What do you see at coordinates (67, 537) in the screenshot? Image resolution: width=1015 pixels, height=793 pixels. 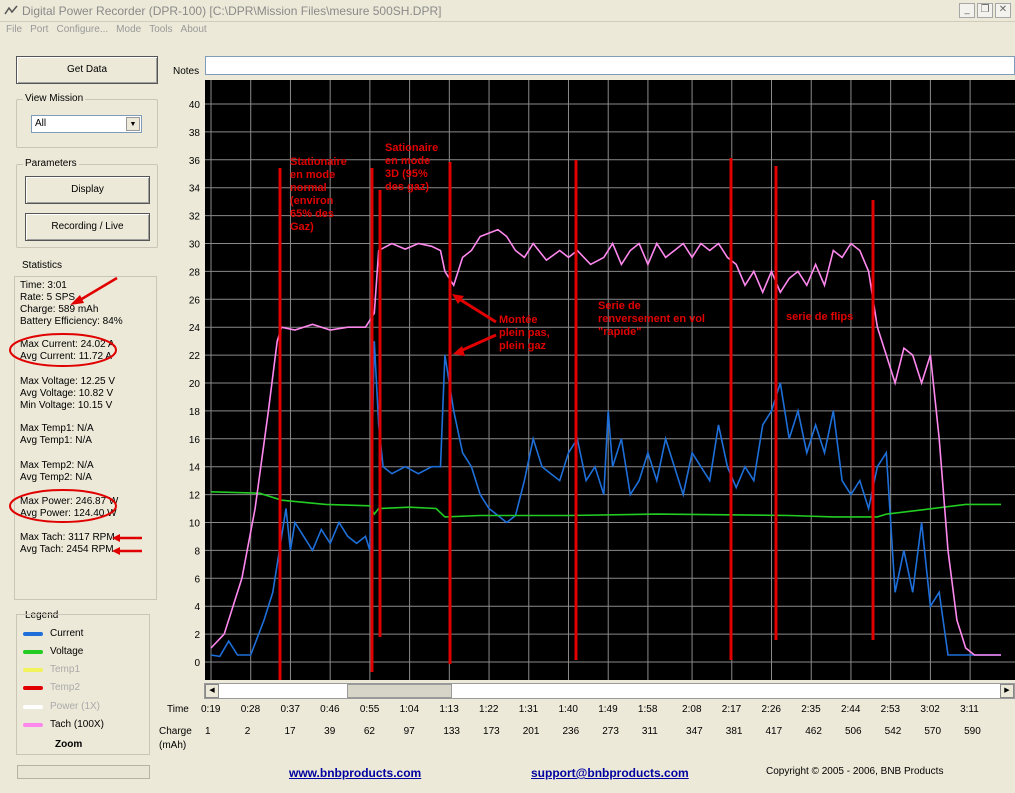 I see `stat-max-tach: Max Tach: 3117 RPM` at bounding box center [67, 537].